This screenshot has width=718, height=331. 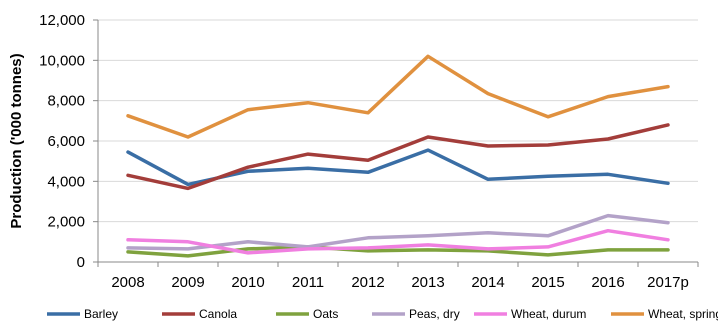 What do you see at coordinates (398, 241) in the screenshot?
I see `series-line-wheat-durum` at bounding box center [398, 241].